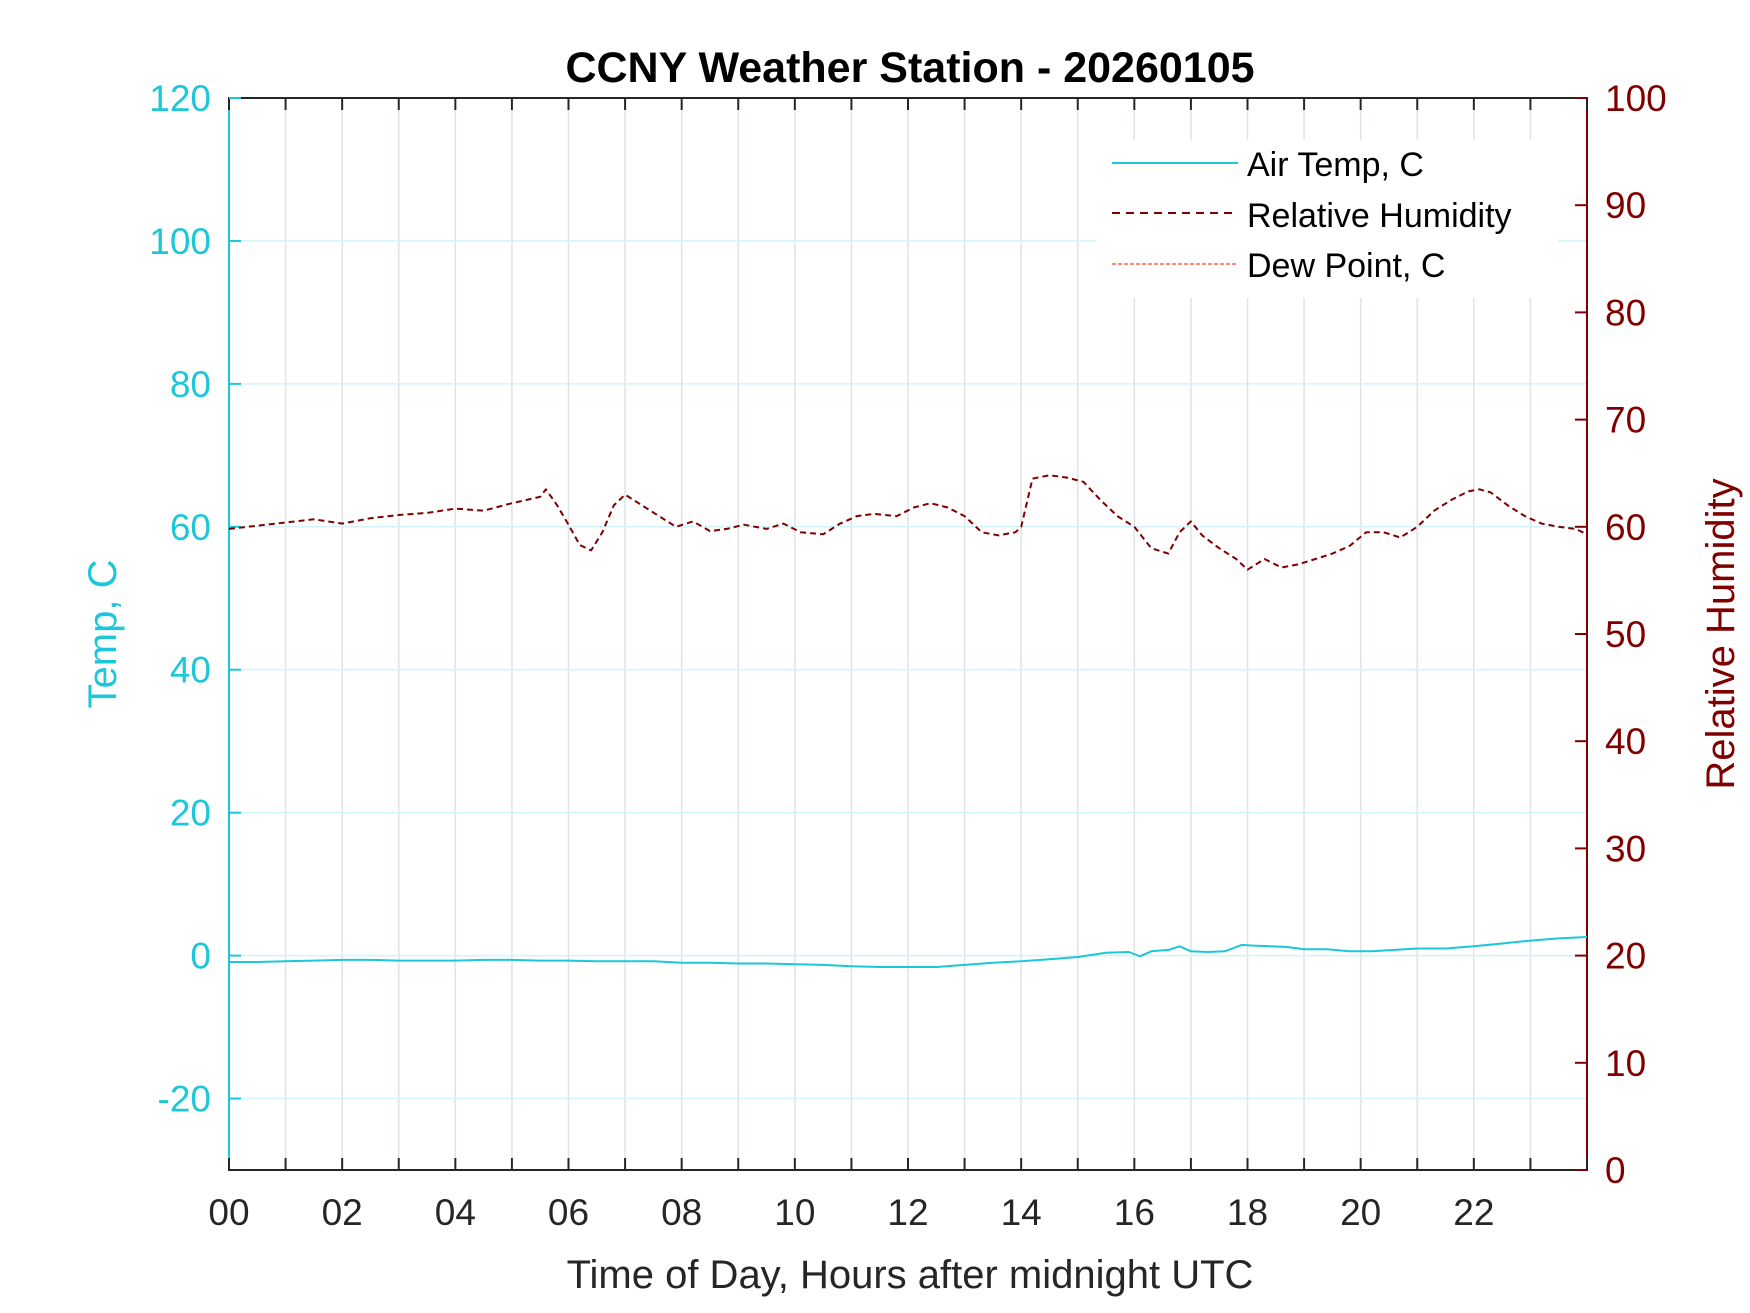  What do you see at coordinates (1625, 312) in the screenshot?
I see `right-tick-label: 80` at bounding box center [1625, 312].